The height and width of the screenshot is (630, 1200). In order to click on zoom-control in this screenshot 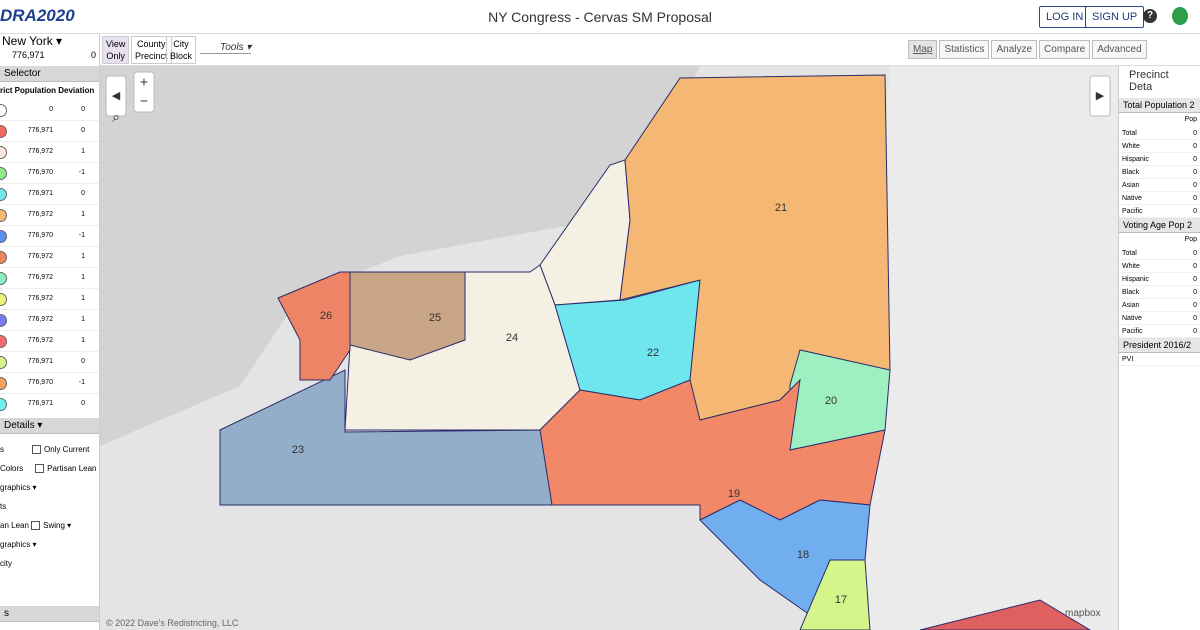, I will do `click(144, 92)`.